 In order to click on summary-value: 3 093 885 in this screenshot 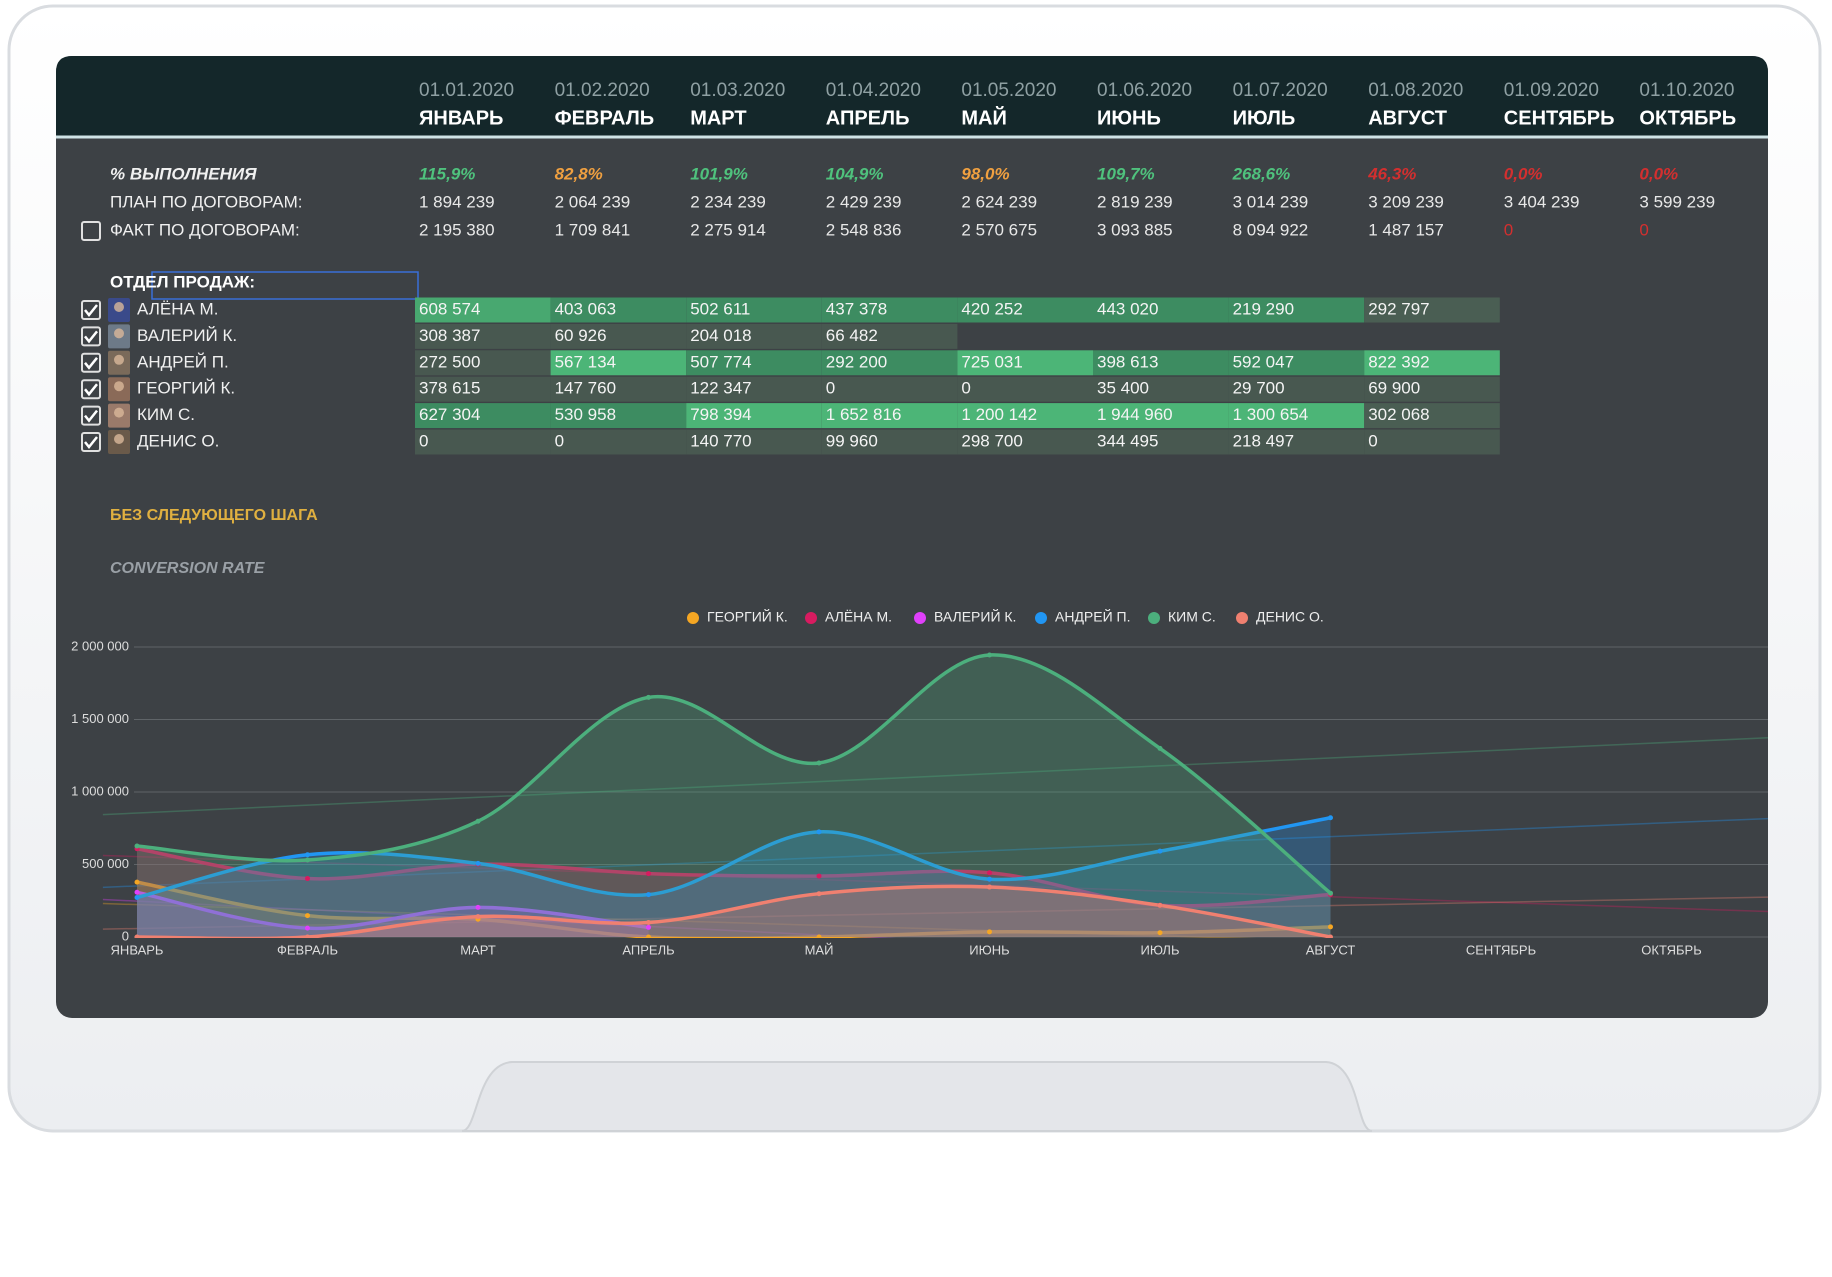, I will do `click(1135, 229)`.